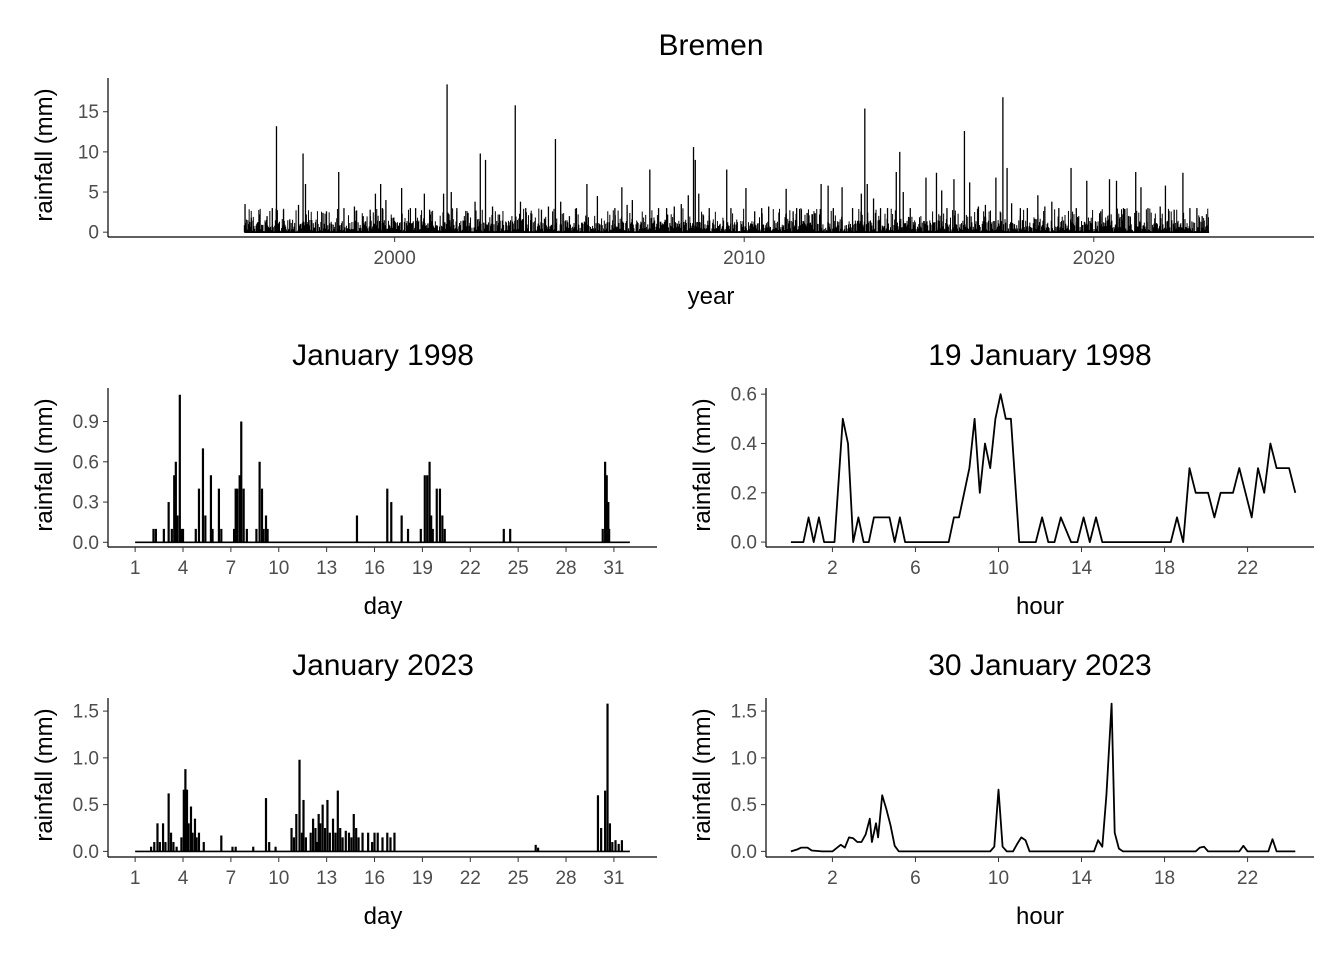 Image resolution: width=1344 pixels, height=960 pixels. Describe the element at coordinates (395, 258) in the screenshot. I see `x-tick-label: 2000` at that location.